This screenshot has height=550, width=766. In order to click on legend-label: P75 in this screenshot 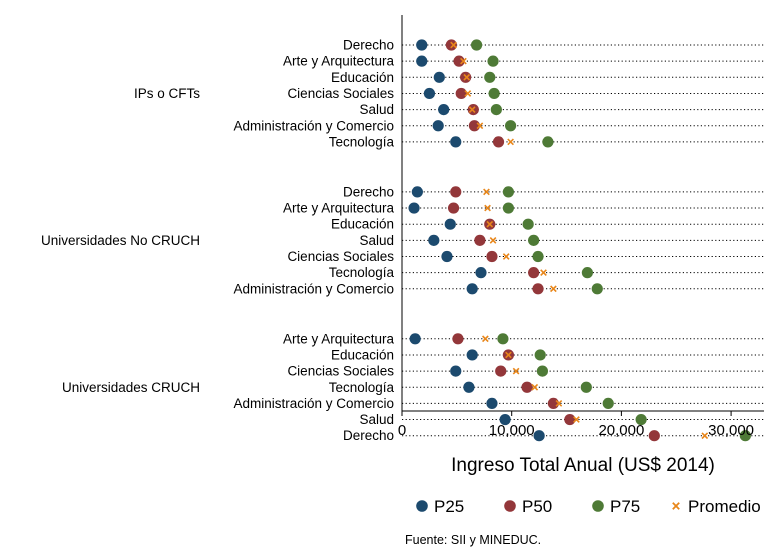, I will do `click(625, 506)`.